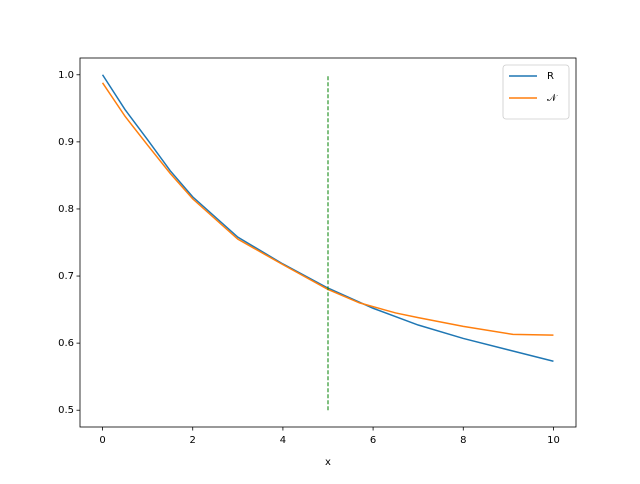 This screenshot has width=640, height=484. What do you see at coordinates (550, 76) in the screenshot?
I see `legend-label: R` at bounding box center [550, 76].